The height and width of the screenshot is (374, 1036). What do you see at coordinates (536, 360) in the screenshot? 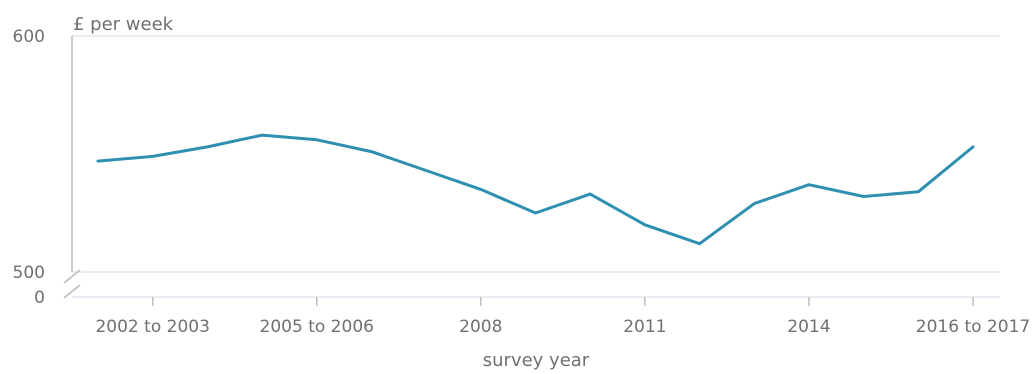
I see `x-axis-label: survey year` at bounding box center [536, 360].